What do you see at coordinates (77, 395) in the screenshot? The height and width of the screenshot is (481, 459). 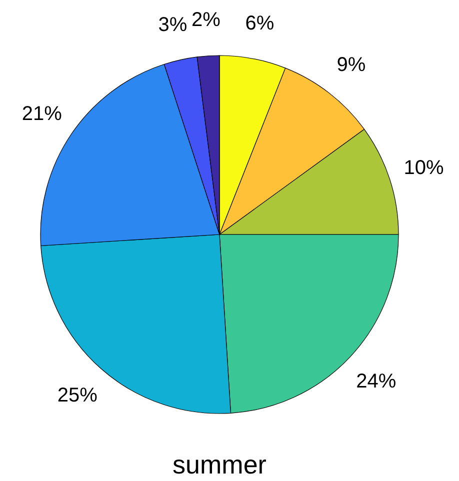 I see `data-label: 25%` at bounding box center [77, 395].